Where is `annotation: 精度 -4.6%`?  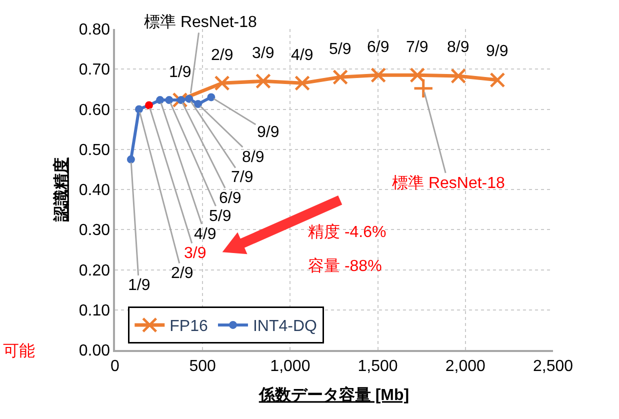 annotation: 精度 -4.6% is located at coordinates (347, 232).